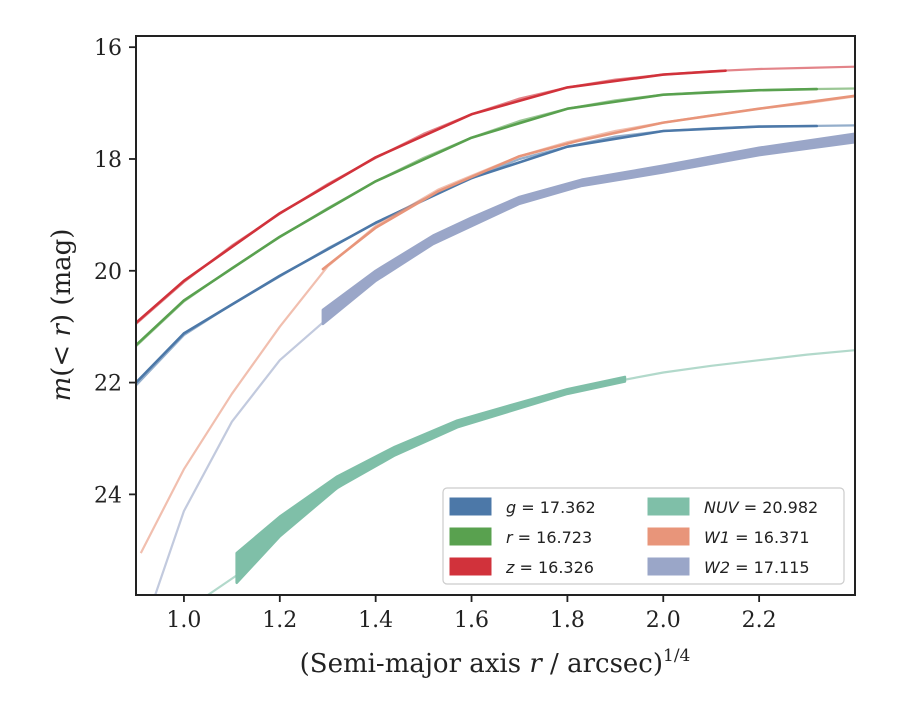 This screenshot has height=705, width=900. Describe the element at coordinates (470, 536) in the screenshot. I see `legend-swatch-r` at that location.